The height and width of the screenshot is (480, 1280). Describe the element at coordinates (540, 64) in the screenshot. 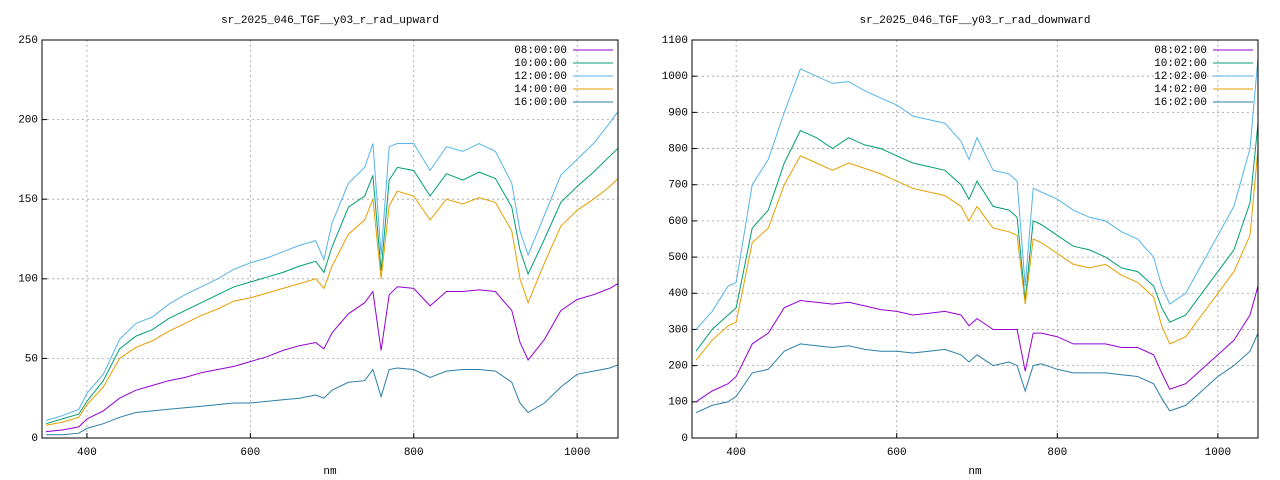

I see `legend-label: 10:00:00` at that location.